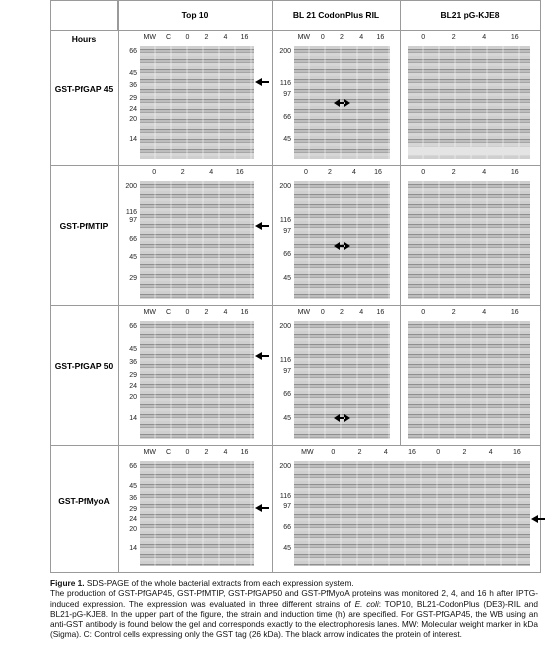  What do you see at coordinates (67, 583) in the screenshot?
I see `caption-label: Figure 1.` at bounding box center [67, 583].